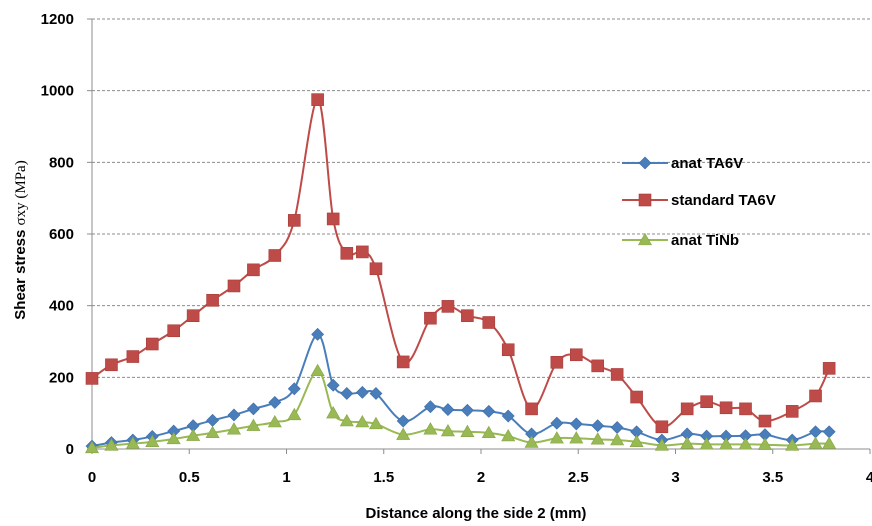 This screenshot has width=872, height=526. Describe the element at coordinates (189, 477) in the screenshot. I see `x-tick-label-1: 0.5` at that location.